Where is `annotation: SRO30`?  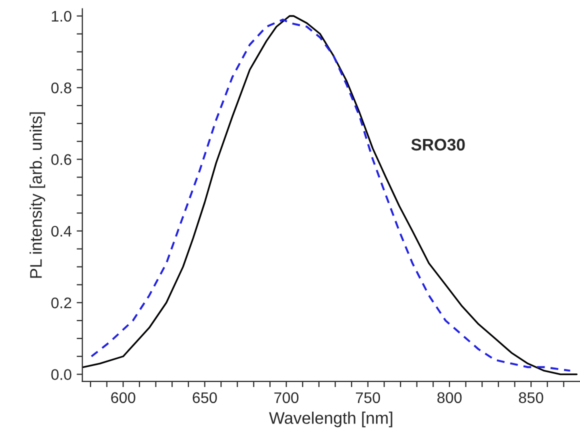 annotation: SRO30 is located at coordinates (438, 144).